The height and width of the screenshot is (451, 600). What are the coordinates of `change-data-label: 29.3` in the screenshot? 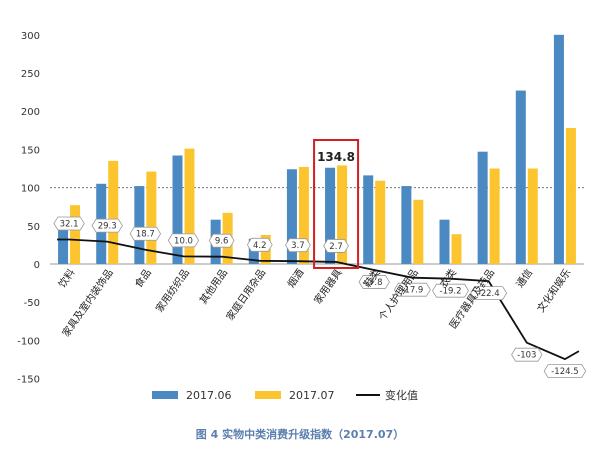 It's located at (107, 227).